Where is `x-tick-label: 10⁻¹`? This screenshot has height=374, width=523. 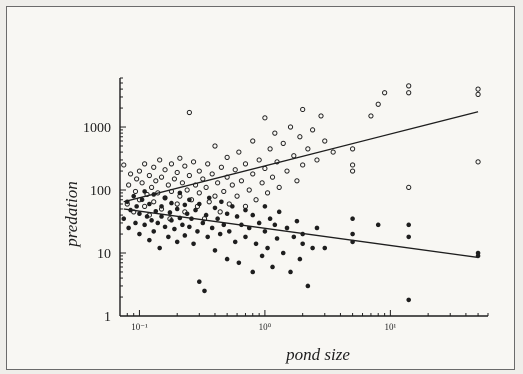 x-tick-label: 10⁻¹ is located at coordinates (139, 327).